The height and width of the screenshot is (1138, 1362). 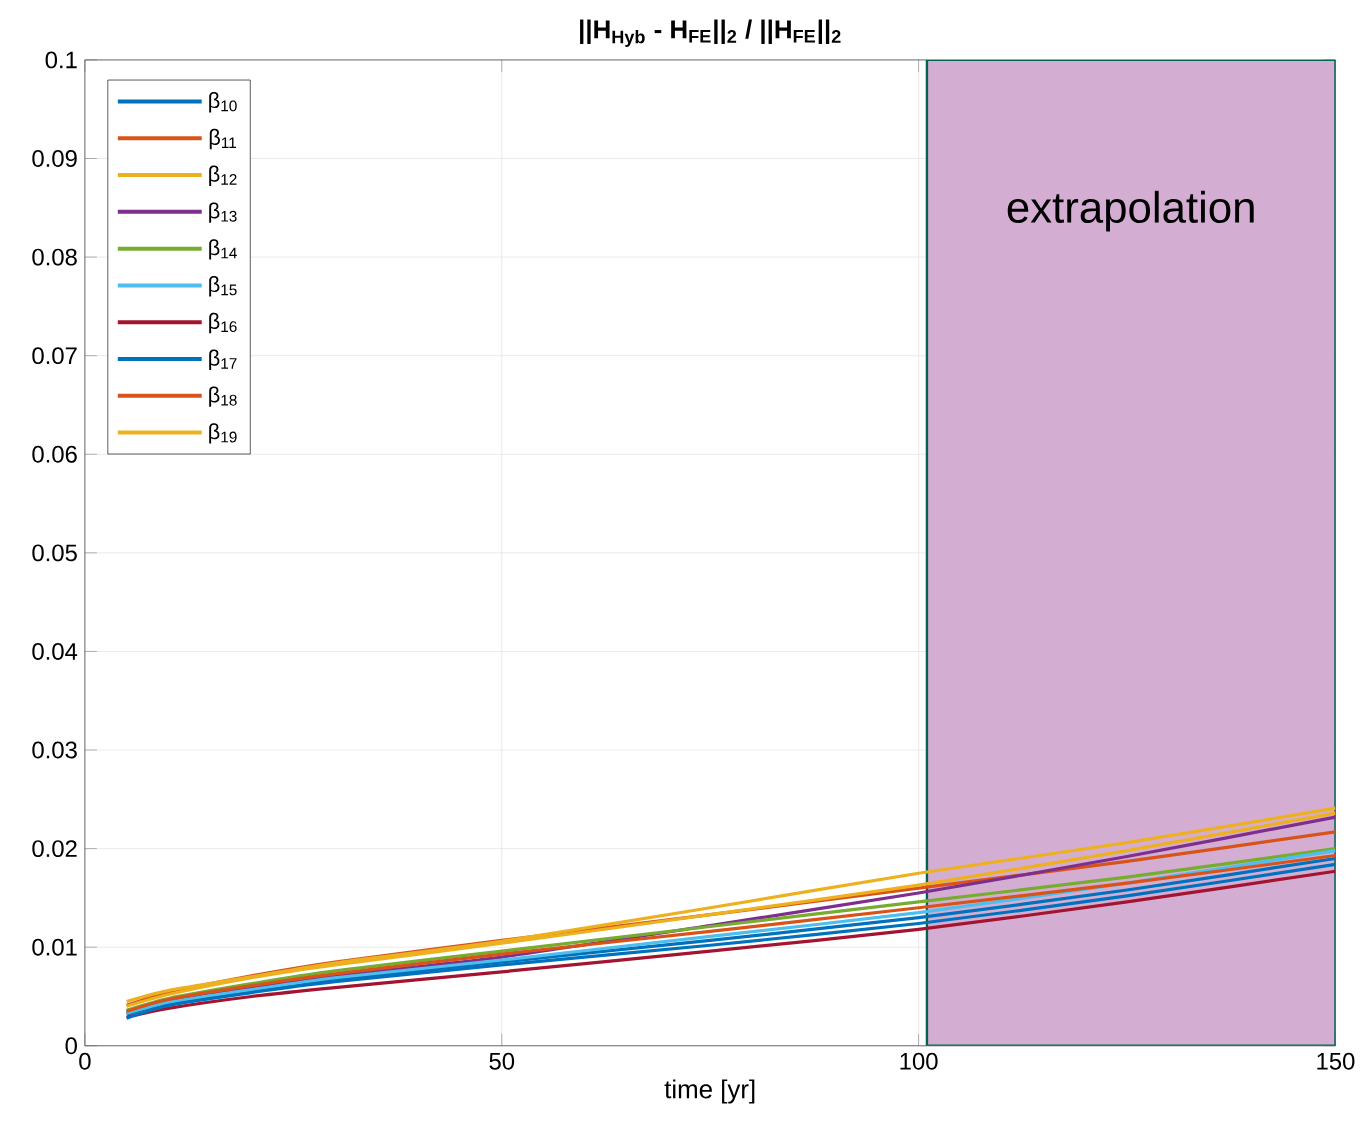 What do you see at coordinates (85, 1061) in the screenshot?
I see `x-tick-label: 0` at bounding box center [85, 1061].